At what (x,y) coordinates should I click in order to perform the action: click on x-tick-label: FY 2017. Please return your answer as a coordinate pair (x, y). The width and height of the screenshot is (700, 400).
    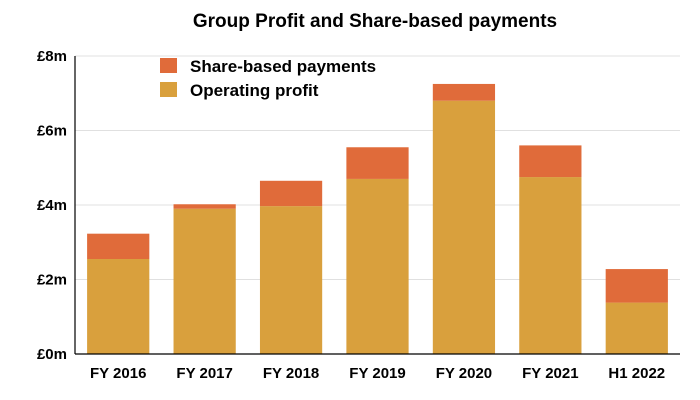
    Looking at the image, I should click on (204, 373).